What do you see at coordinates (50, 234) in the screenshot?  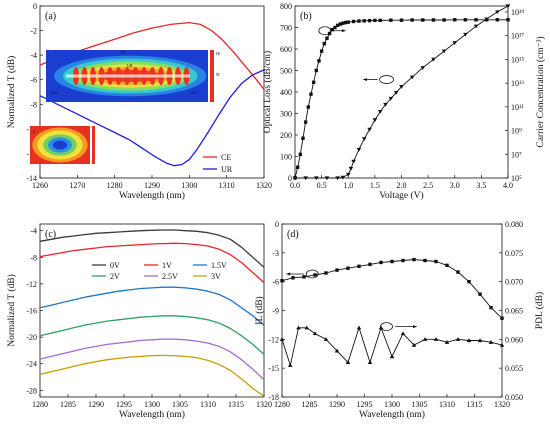 I see `panel-c-letter: (c)` at bounding box center [50, 234].